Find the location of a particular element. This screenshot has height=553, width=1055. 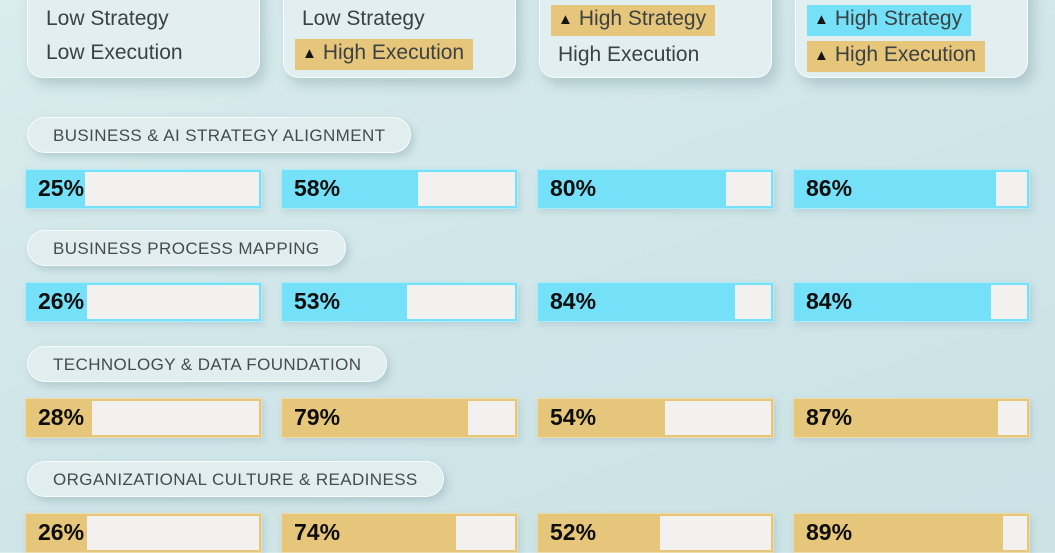

progress-bar: 58% is located at coordinates (399, 189).